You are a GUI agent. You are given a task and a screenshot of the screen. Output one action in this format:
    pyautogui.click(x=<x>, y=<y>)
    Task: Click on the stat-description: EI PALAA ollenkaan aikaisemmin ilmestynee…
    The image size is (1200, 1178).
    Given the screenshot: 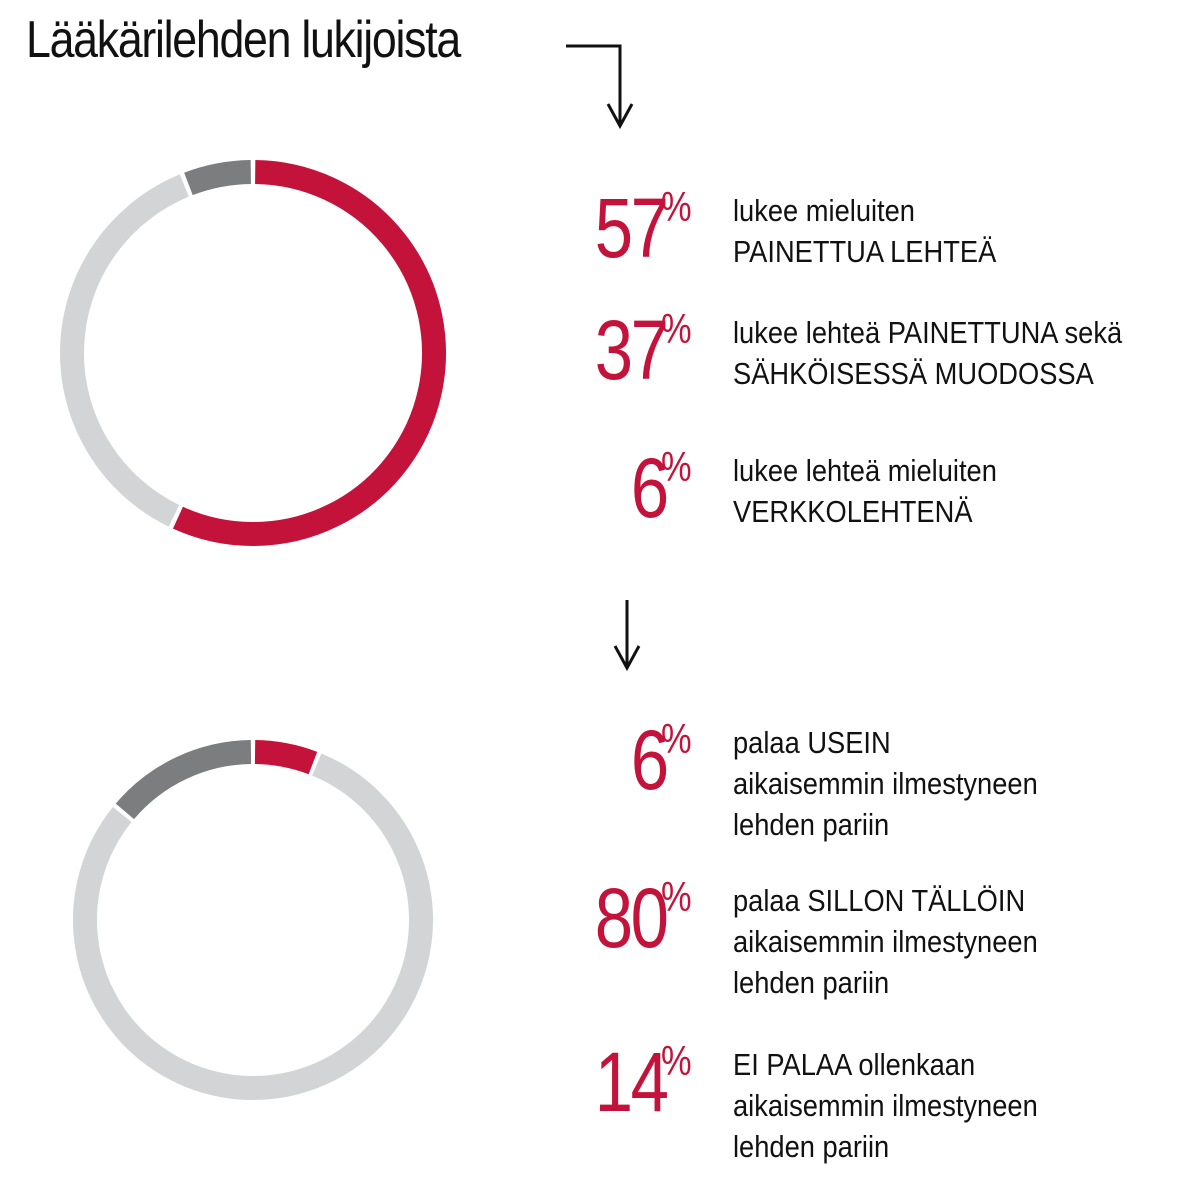 What is the action you would take?
    pyautogui.click(x=885, y=1105)
    